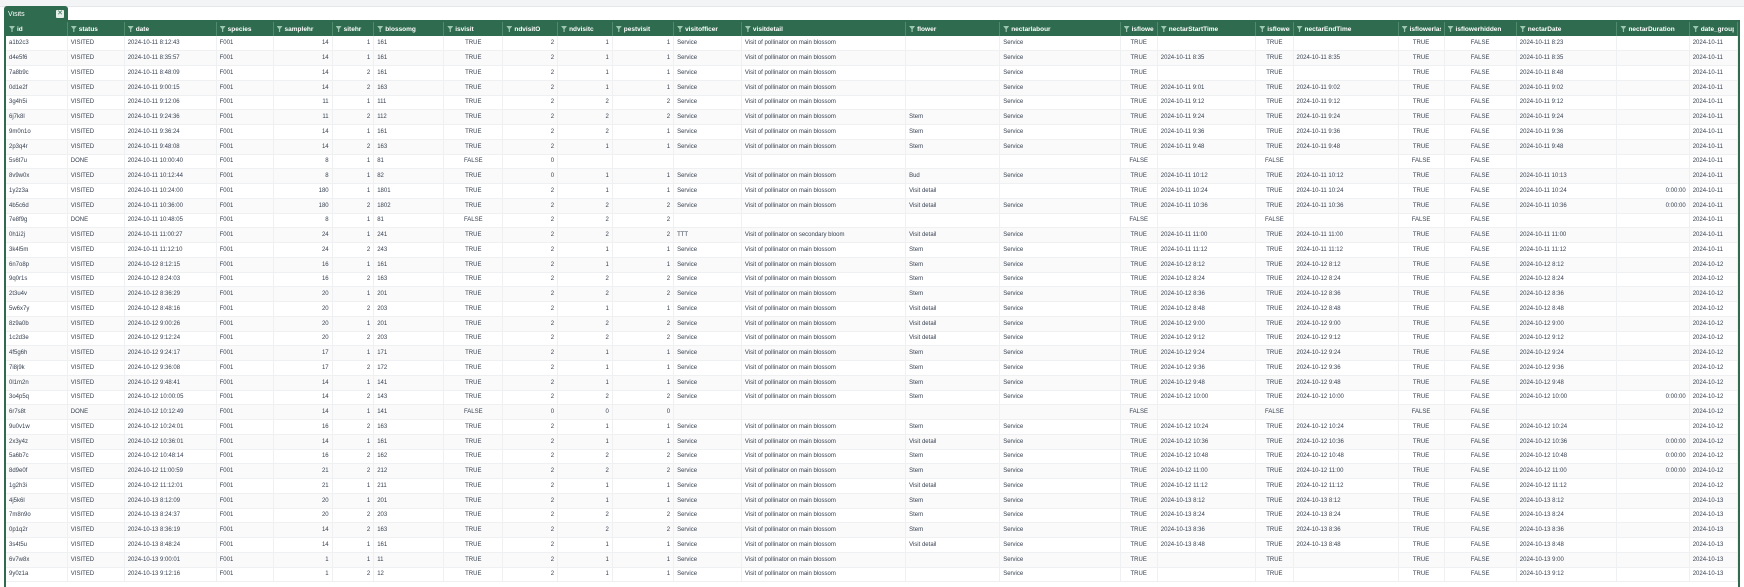 The image size is (1744, 587). I want to click on table-cell: 20, so click(303, 516).